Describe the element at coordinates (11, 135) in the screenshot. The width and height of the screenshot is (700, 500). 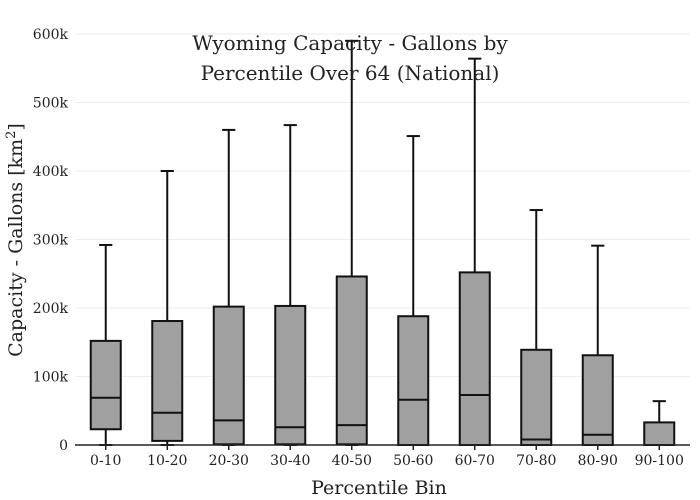
I see `y-axis-title-superscript: 2` at that location.